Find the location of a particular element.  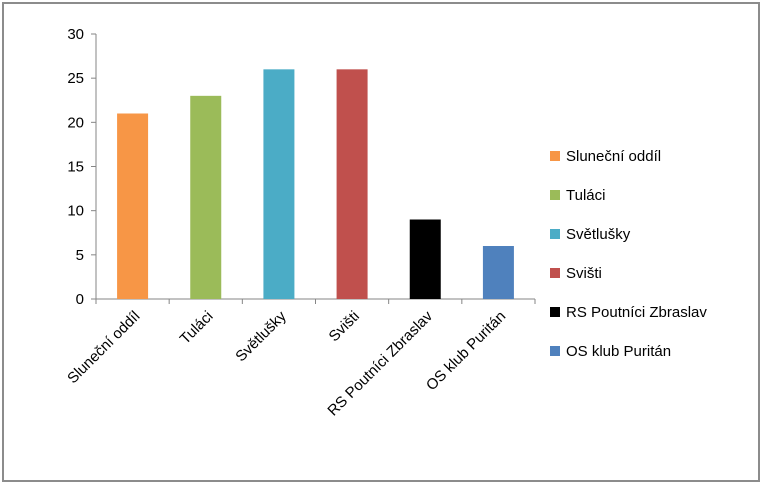

legend-label: OS klub Puritán is located at coordinates (618, 351).